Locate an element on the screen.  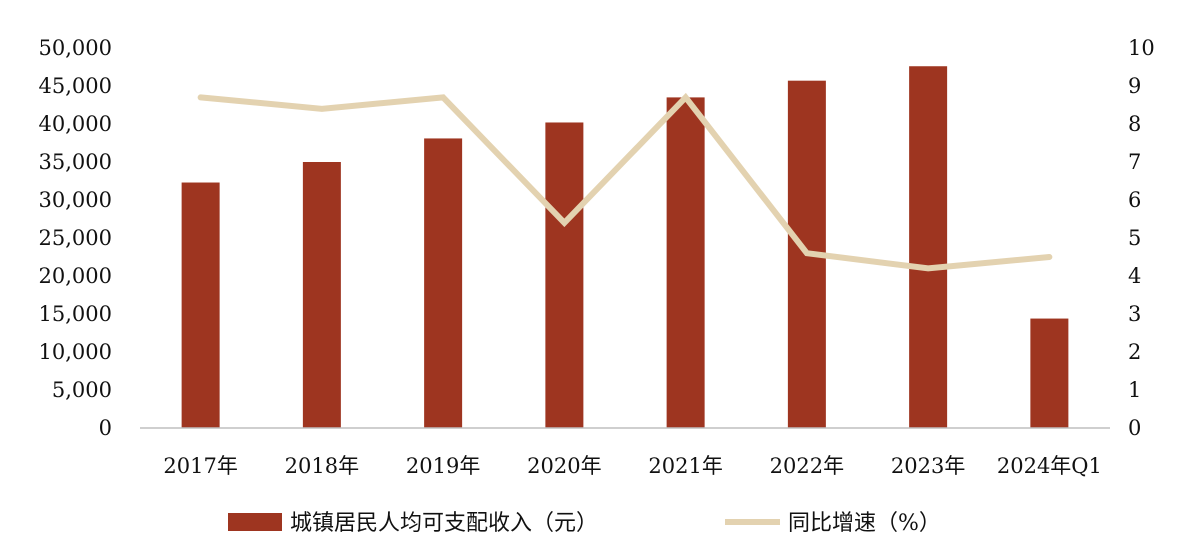
x-tick-label: 2023年 is located at coordinates (928, 466).